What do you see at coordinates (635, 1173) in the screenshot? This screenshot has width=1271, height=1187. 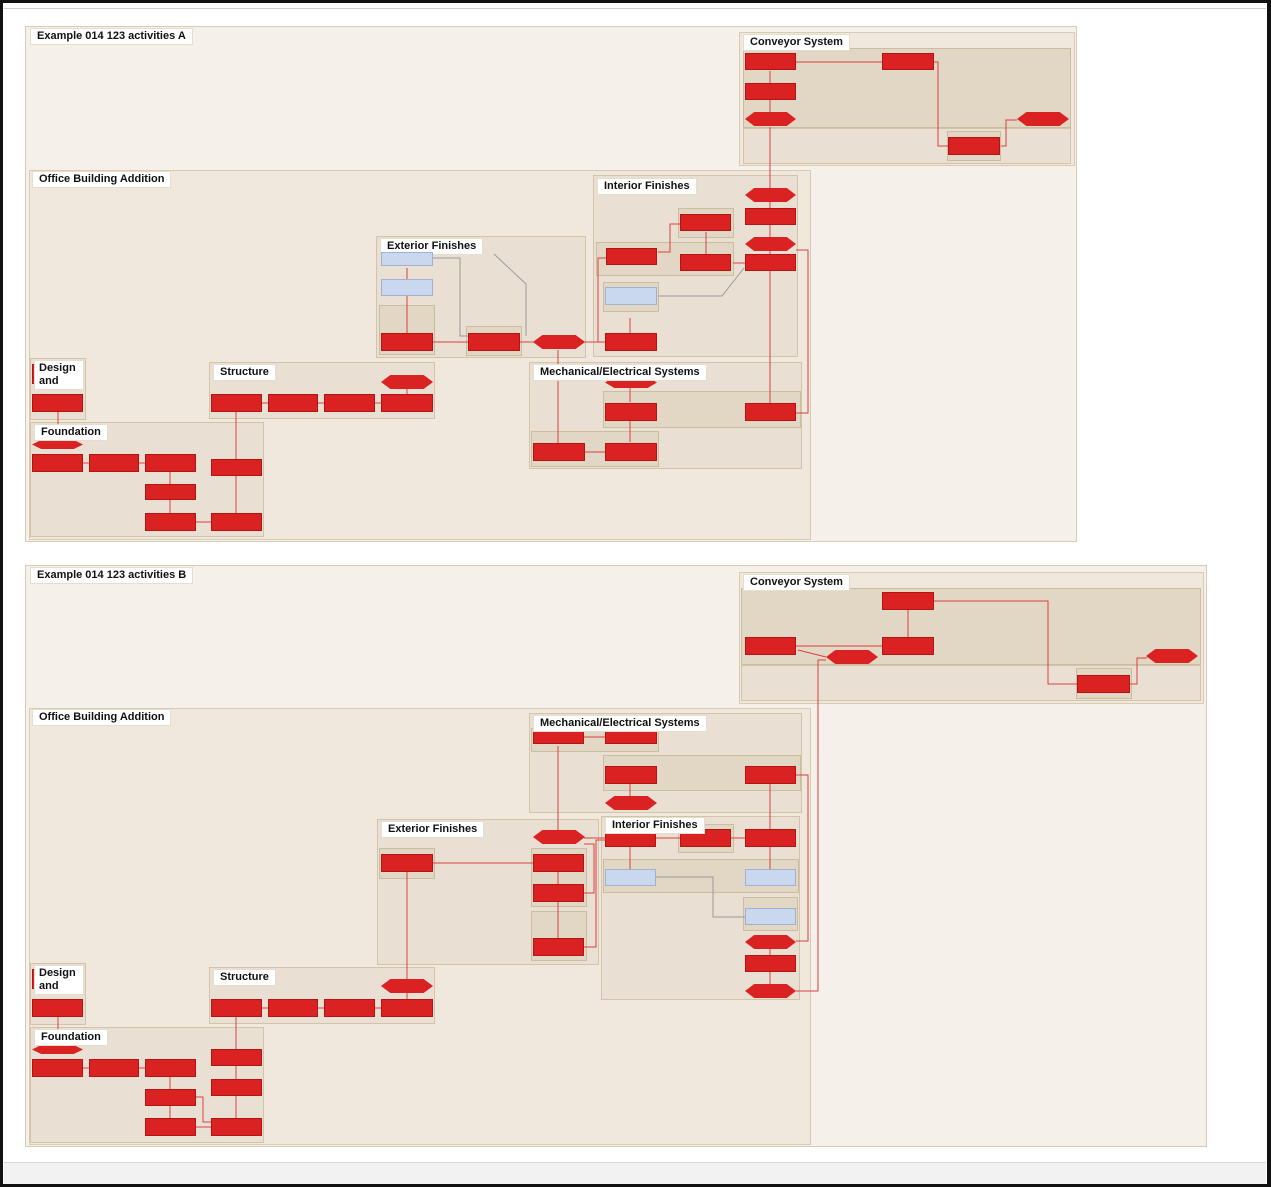 I see `status-bar` at bounding box center [635, 1173].